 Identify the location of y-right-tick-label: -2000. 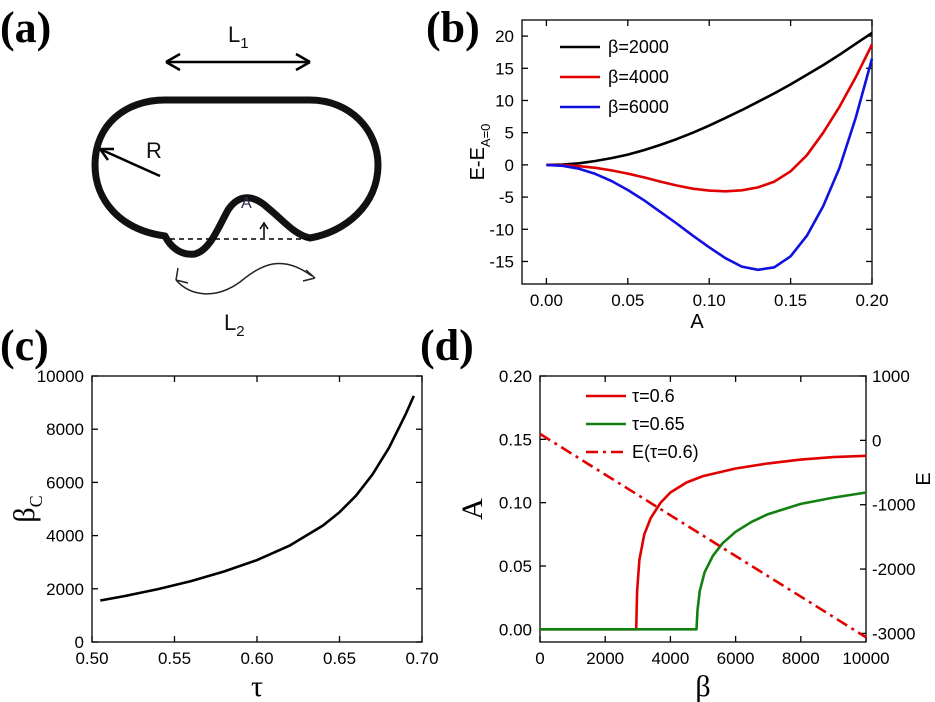
(893, 569).